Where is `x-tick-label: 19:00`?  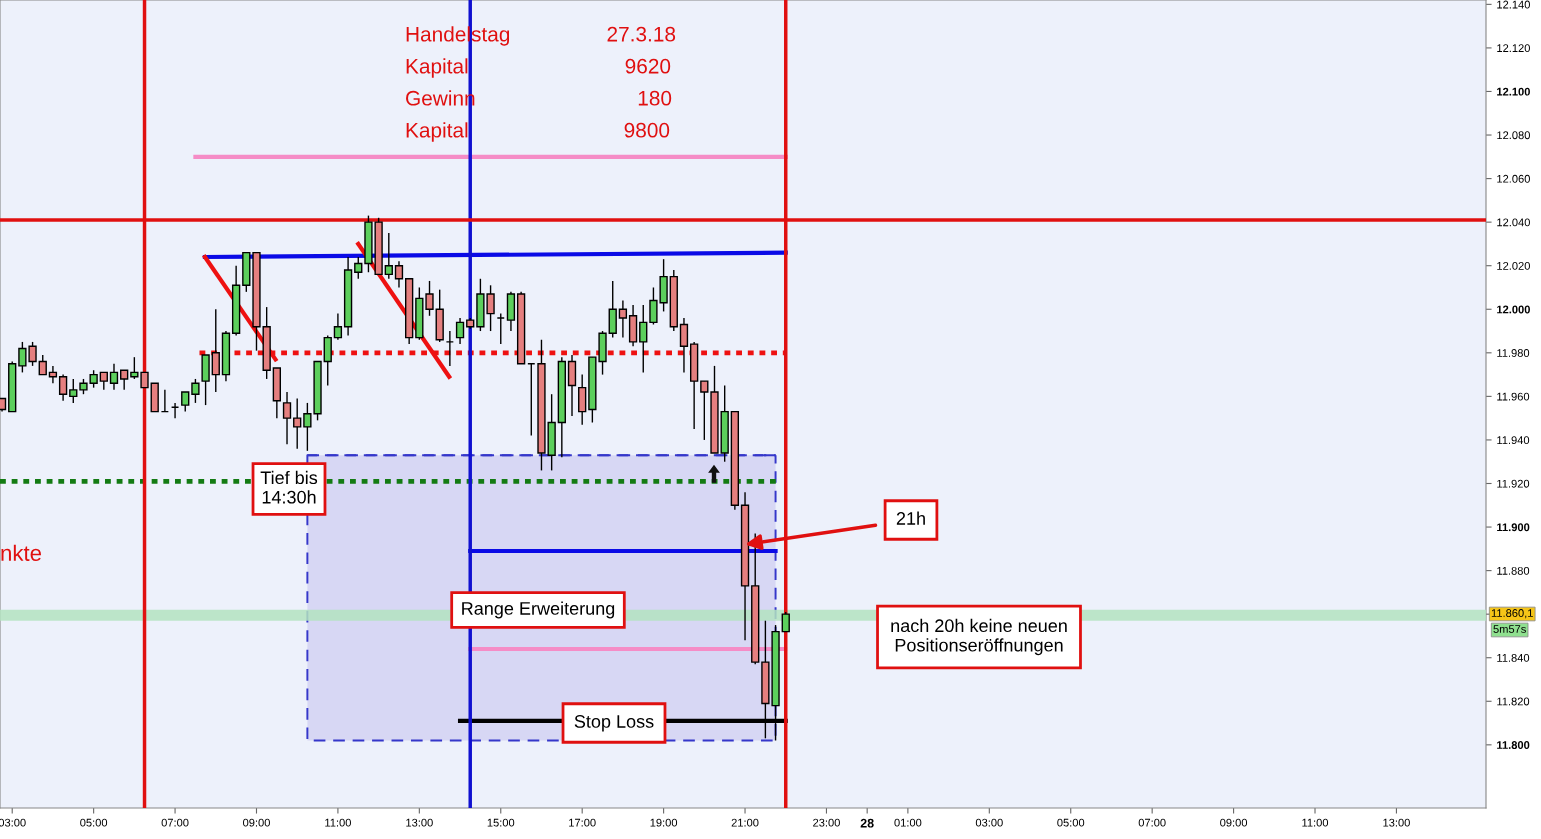
x-tick-label: 19:00 is located at coordinates (664, 822).